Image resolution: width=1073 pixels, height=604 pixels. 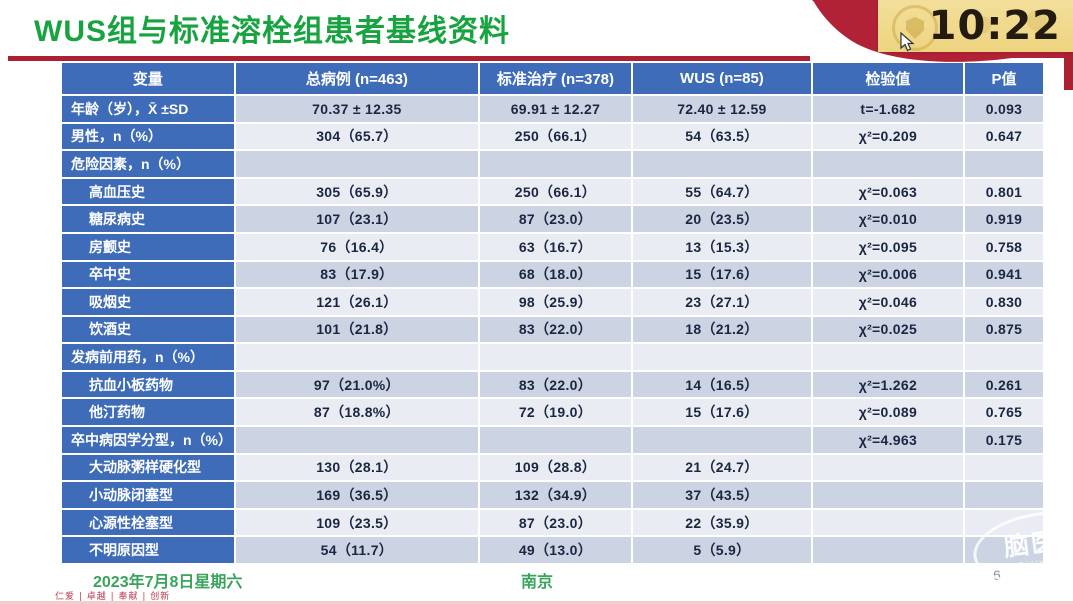 I want to click on row-label-cell: 糖尿病史, so click(x=148, y=219).